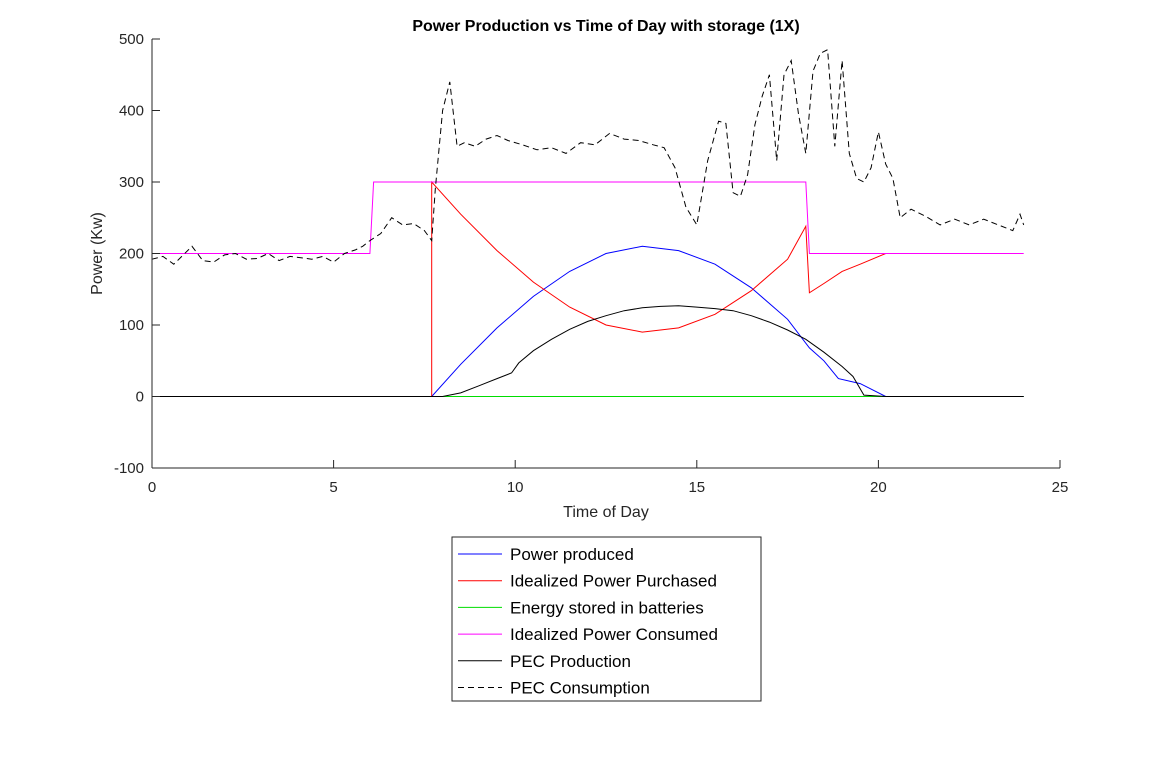 The height and width of the screenshot is (760, 1172). I want to click on x-tick-label: 15, so click(696, 487).